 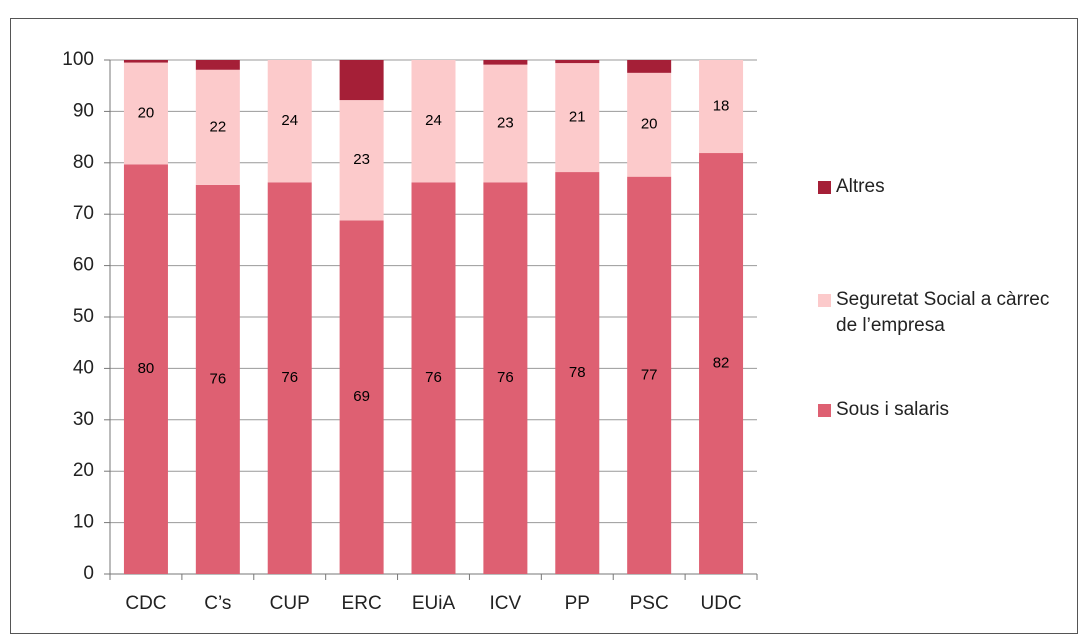 I want to click on x-tick-label: UDC, so click(x=720, y=603).